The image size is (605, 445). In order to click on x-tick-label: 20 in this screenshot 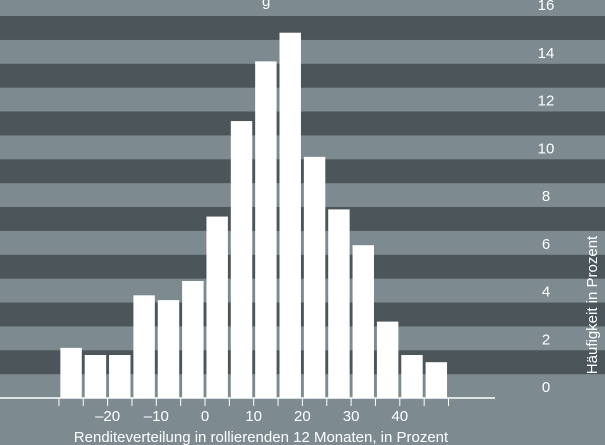, I will do `click(302, 416)`.